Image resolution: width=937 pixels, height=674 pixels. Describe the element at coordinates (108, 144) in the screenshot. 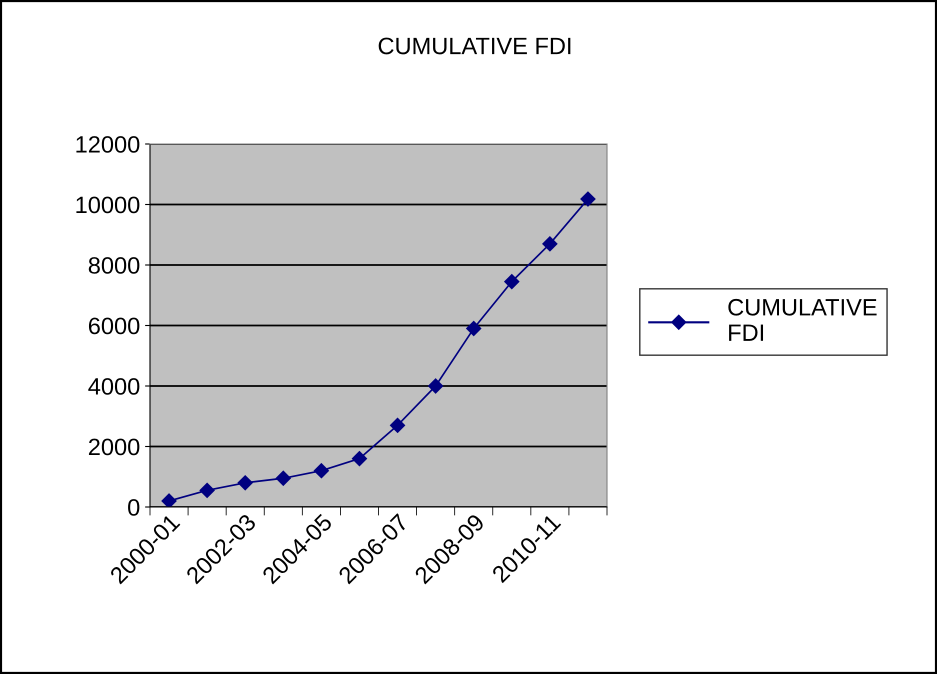

I see `y-tick-label: 12000` at that location.